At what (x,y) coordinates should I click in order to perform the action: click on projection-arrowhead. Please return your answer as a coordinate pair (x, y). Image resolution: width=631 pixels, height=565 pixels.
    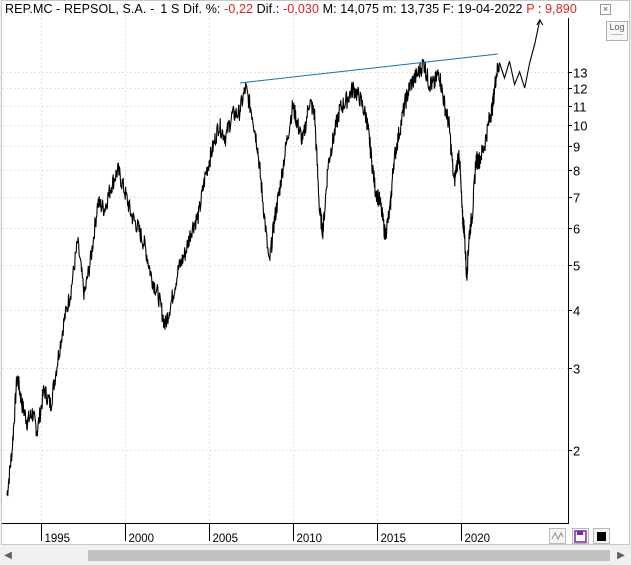
    Looking at the image, I should click on (540, 22).